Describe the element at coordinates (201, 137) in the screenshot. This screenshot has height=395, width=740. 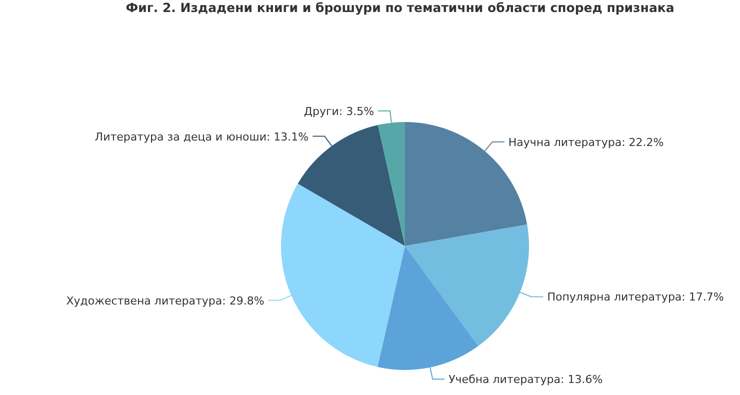
I see `slice-label: Литература за деца и юноши: 13.1%` at that location.